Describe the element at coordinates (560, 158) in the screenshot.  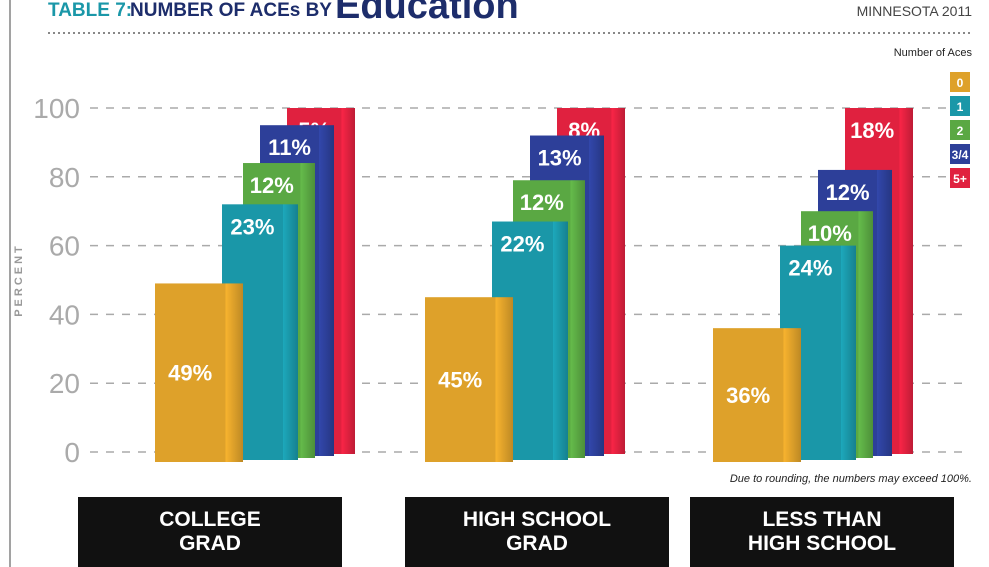
I see `value-label: 13%` at that location.